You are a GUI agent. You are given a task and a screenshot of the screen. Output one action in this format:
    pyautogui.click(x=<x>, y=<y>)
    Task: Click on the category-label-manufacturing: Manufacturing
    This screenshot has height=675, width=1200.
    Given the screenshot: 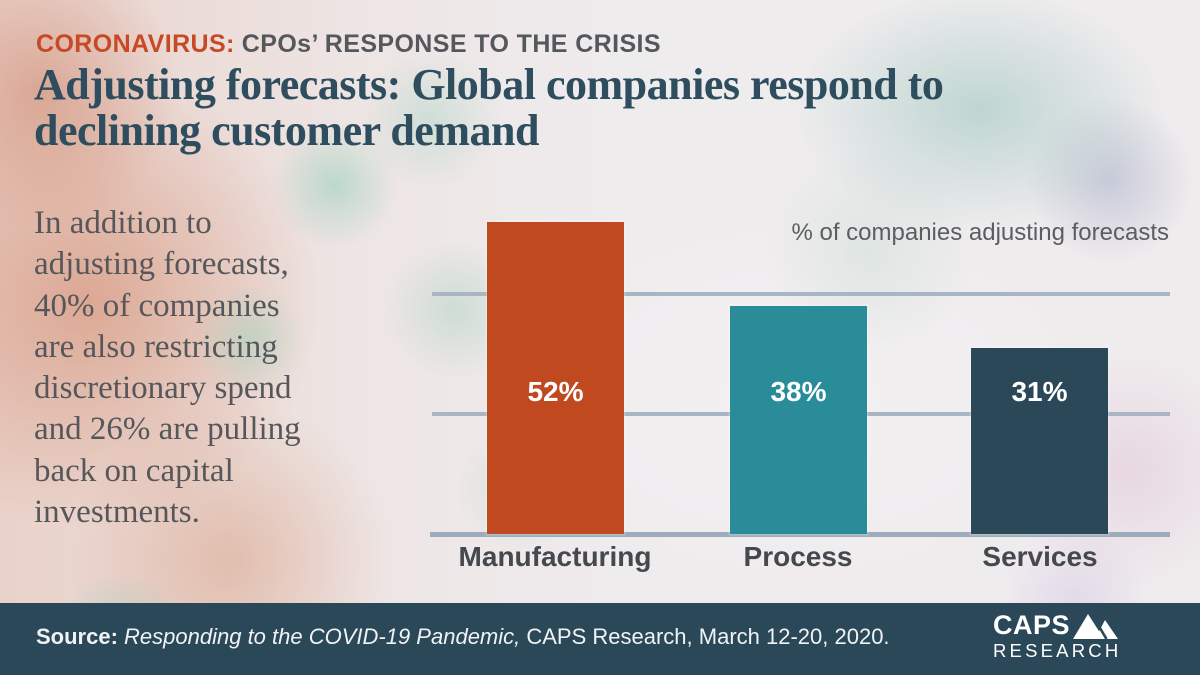 What is the action you would take?
    pyautogui.click(x=555, y=556)
    